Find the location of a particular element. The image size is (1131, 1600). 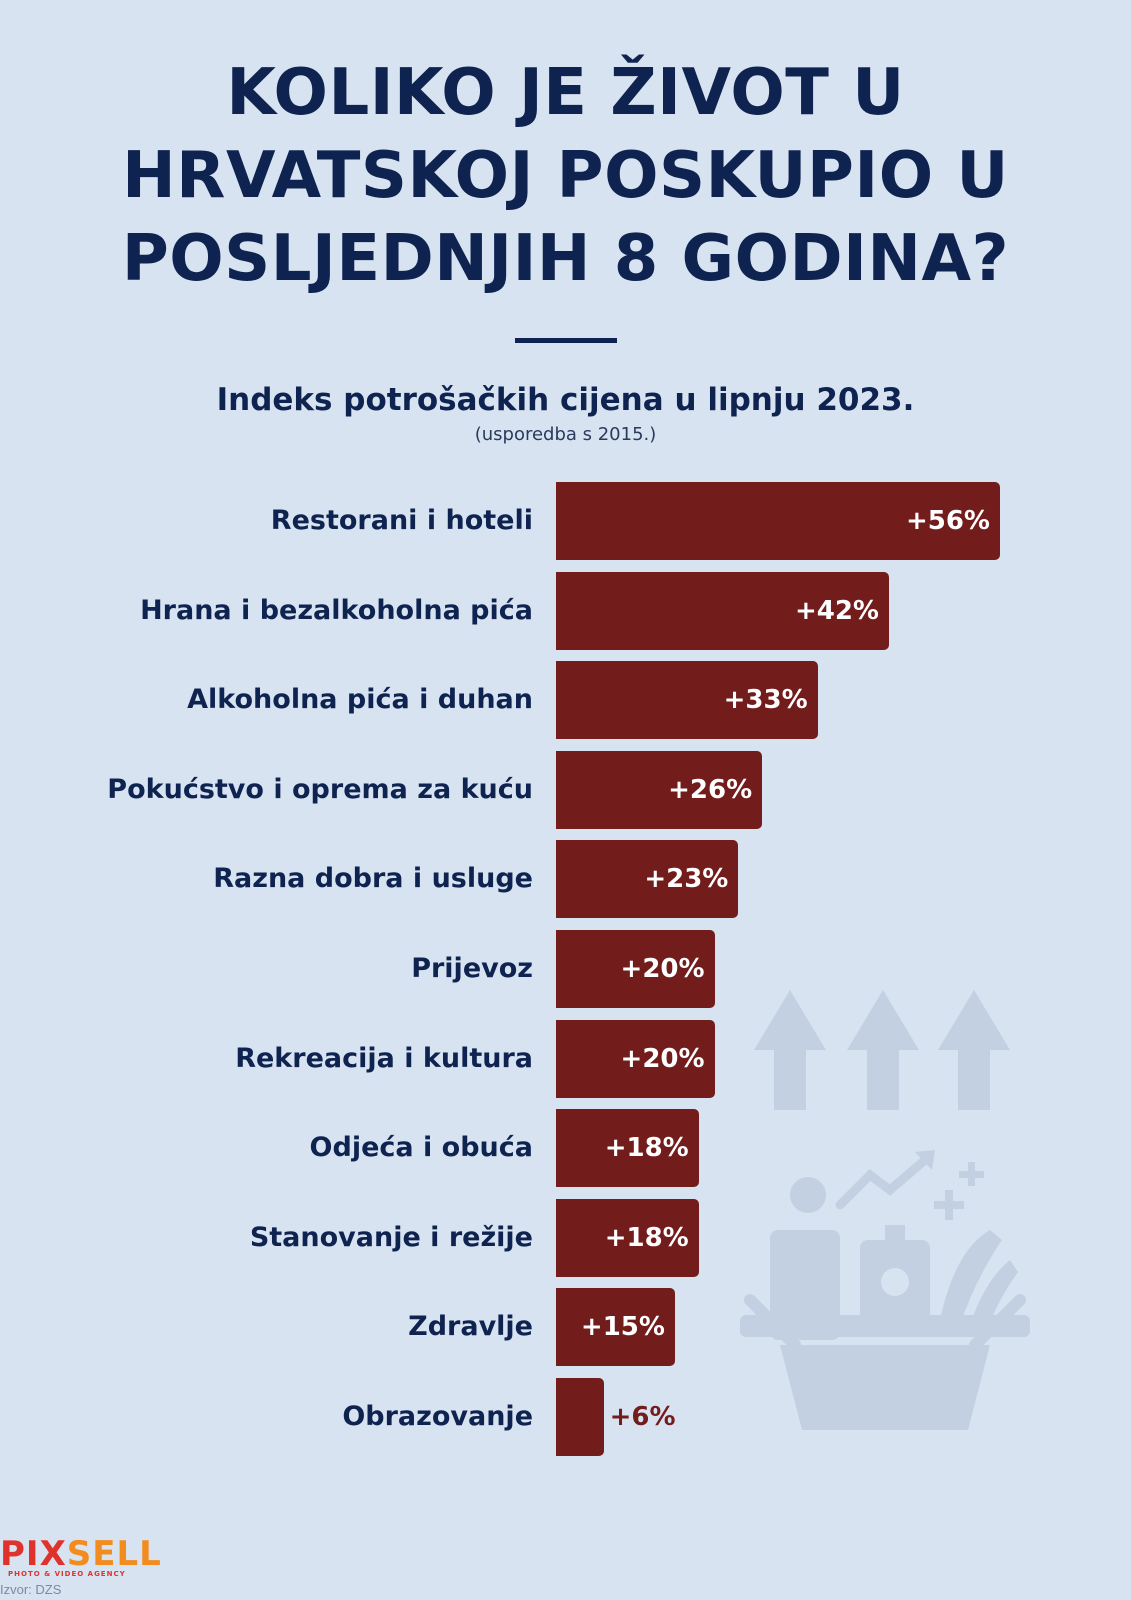

value-label: +6% is located at coordinates (642, 1417).